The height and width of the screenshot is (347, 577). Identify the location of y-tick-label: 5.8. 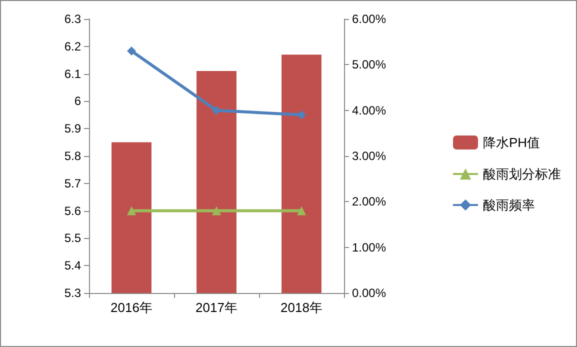
(73, 156).